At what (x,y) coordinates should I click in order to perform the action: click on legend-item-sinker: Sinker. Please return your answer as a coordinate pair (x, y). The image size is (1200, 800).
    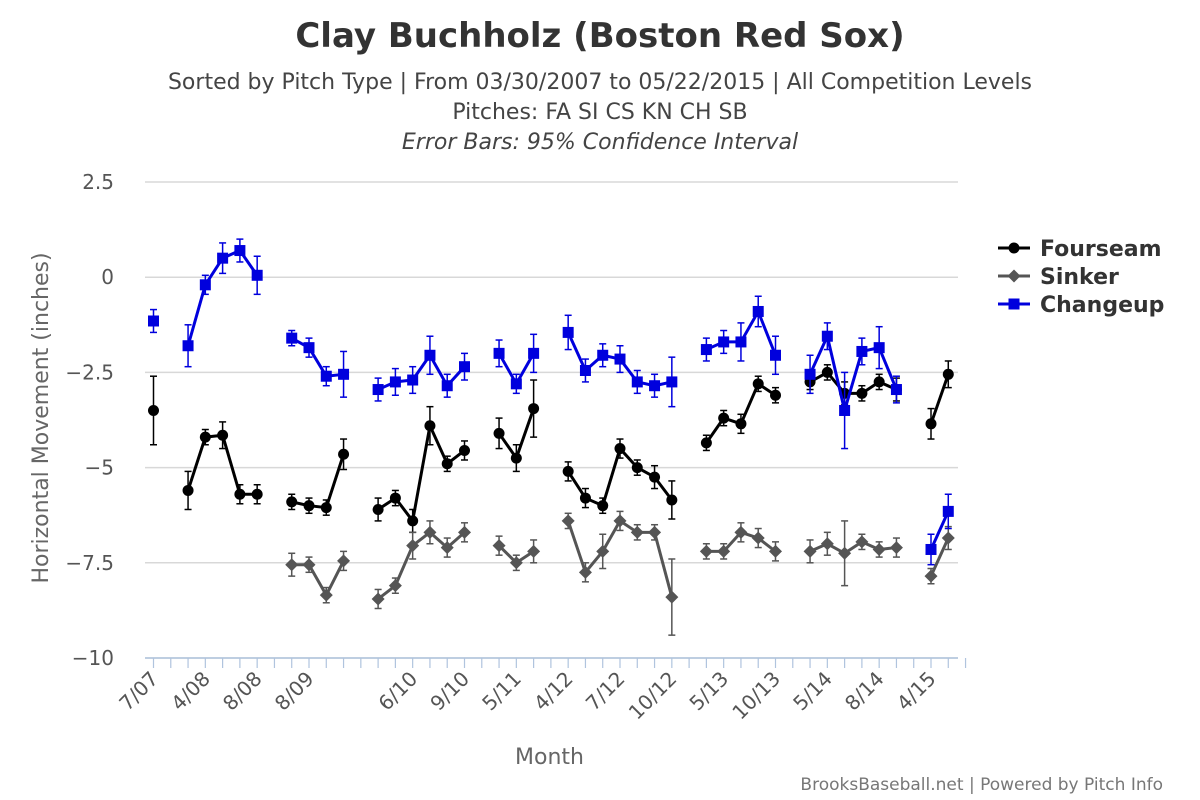
    Looking at the image, I should click on (1058, 277).